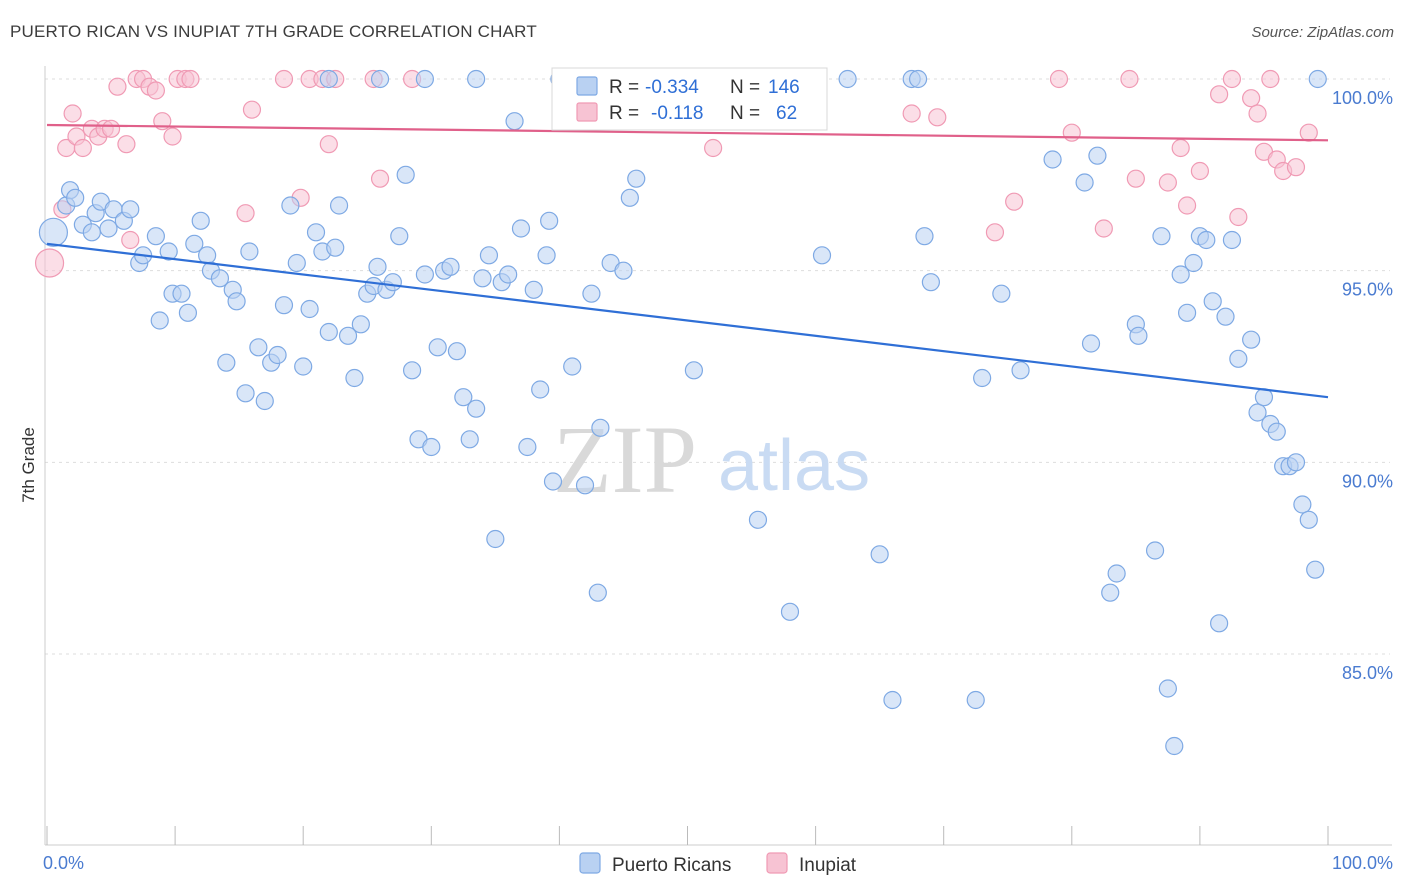  I want to click on legend-r-value-1: -0.334, so click(672, 87).